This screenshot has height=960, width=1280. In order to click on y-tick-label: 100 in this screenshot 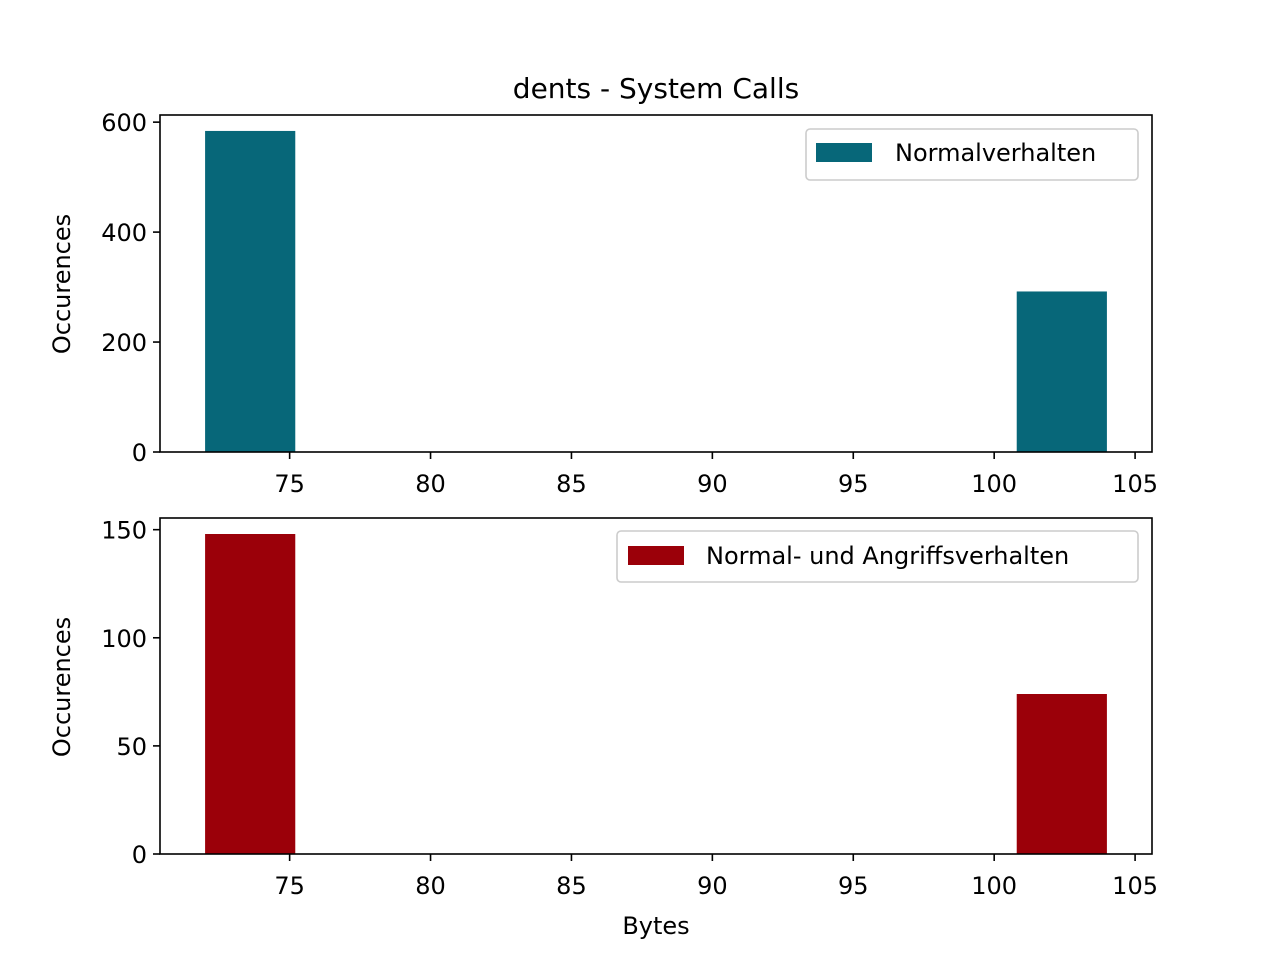, I will do `click(124, 639)`.